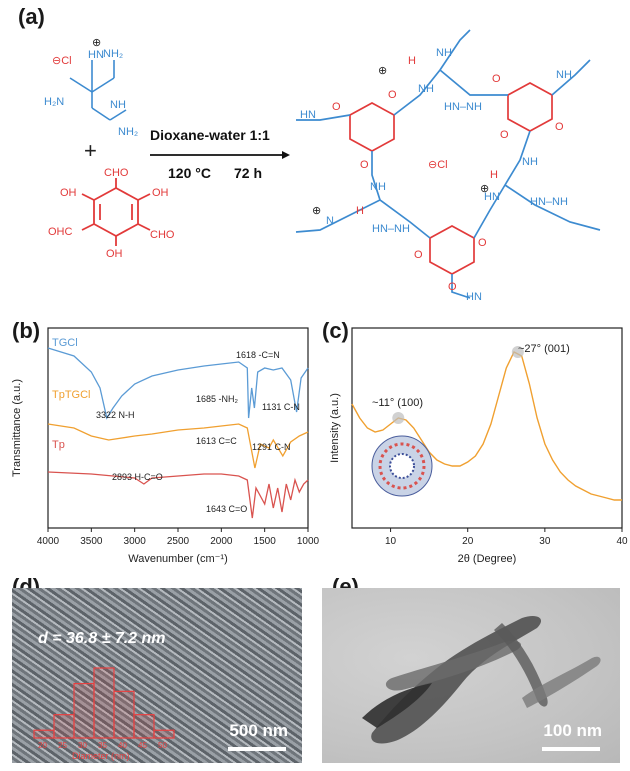 The width and height of the screenshot is (630, 771). I want to click on ftir-series-label-tg: TGCl, so click(65, 343).